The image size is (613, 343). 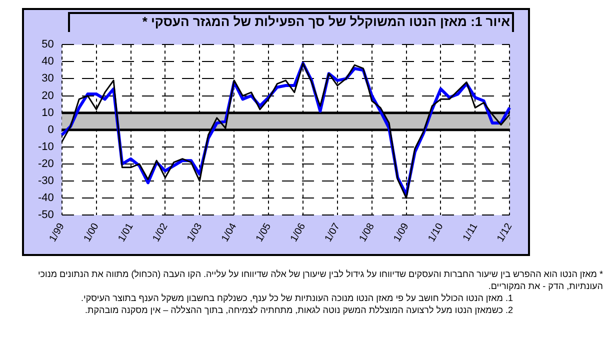 What do you see at coordinates (297, 298) in the screenshot?
I see `text: 1. מאזן הנטו הכולל חושב על פי מאזן הנטו מנוכה העונתיות של כל ענף, כשנלקח בחשבון משקל הענף בתוצר העיסקי.` at bounding box center [297, 298].